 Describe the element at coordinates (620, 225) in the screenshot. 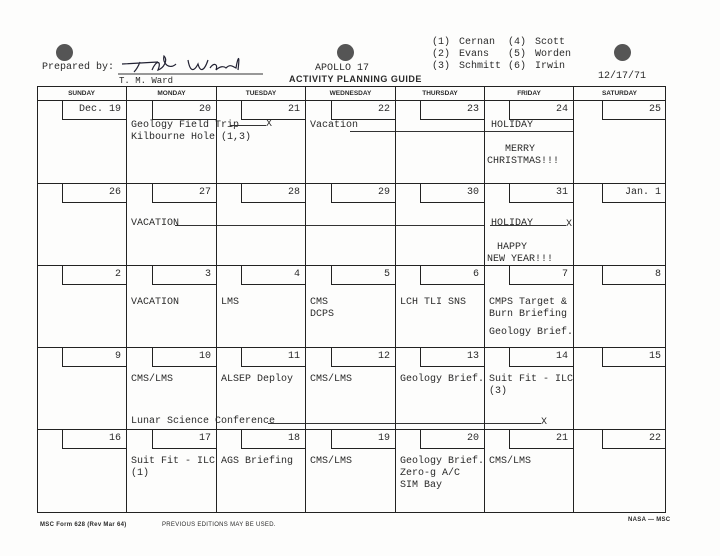

I see `day-cell: Jan. 1` at that location.